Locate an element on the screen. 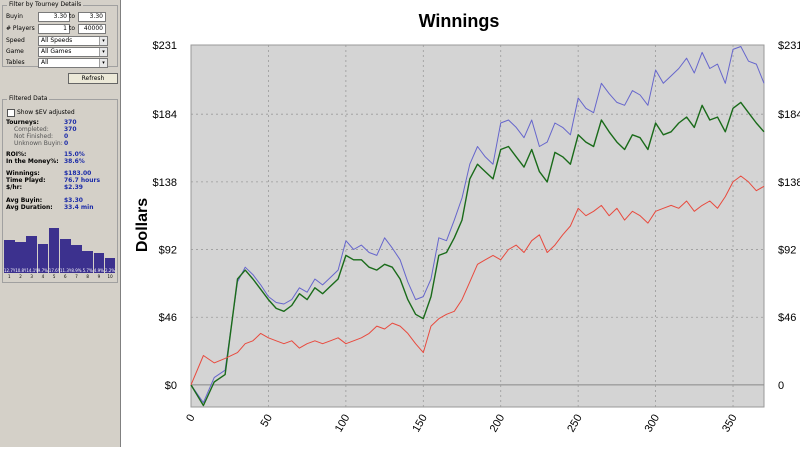 This screenshot has height=451, width=800. winnings-label: Winnings: is located at coordinates (23, 173).